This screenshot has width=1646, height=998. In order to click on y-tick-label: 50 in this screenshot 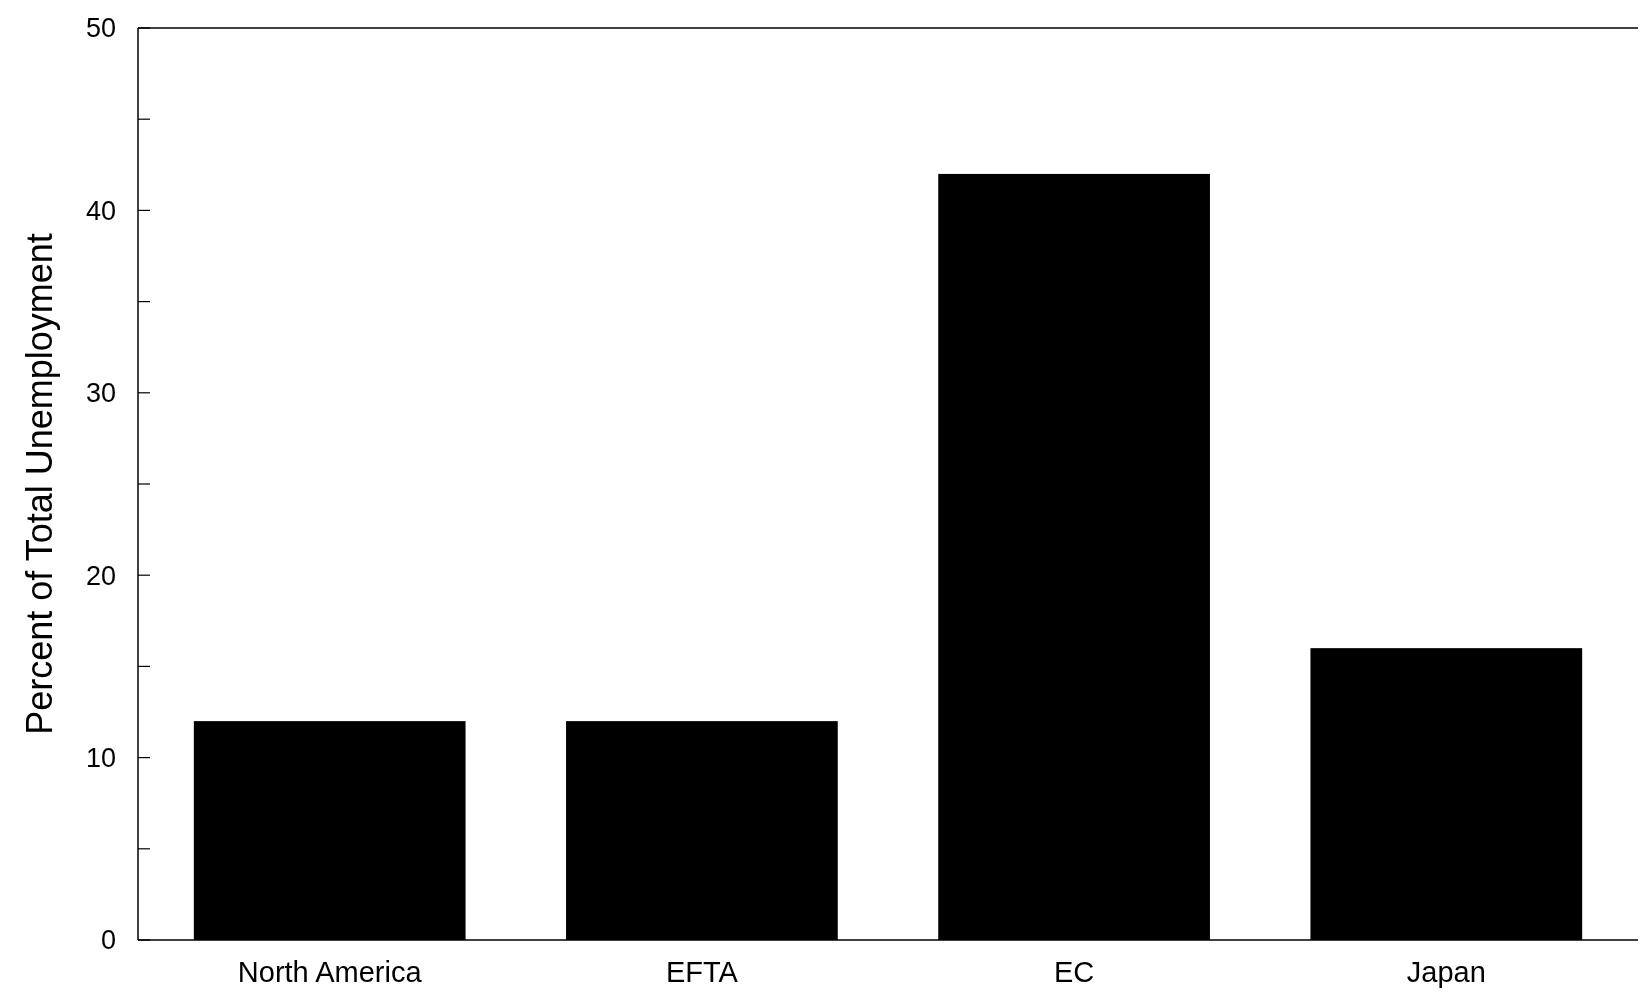, I will do `click(100, 28)`.